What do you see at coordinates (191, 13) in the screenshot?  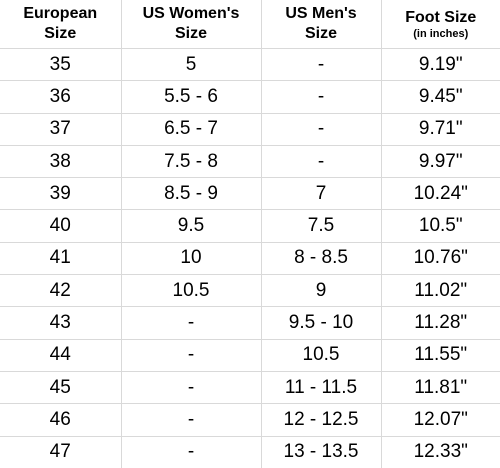 I see `header-label-line1: US Women's` at bounding box center [191, 13].